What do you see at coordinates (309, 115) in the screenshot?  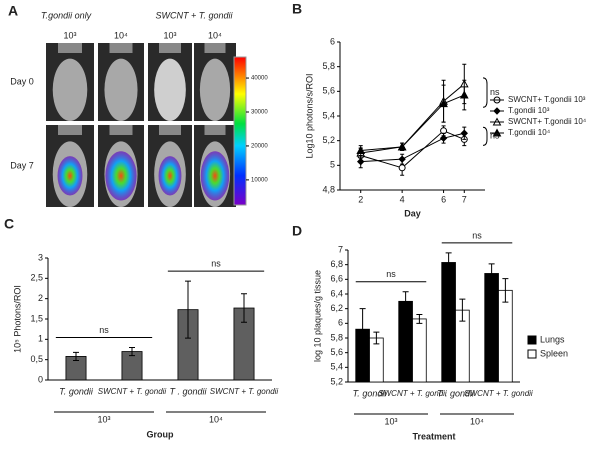 I see `y-axis-title: Log10 photons/s/ROI` at bounding box center [309, 115].